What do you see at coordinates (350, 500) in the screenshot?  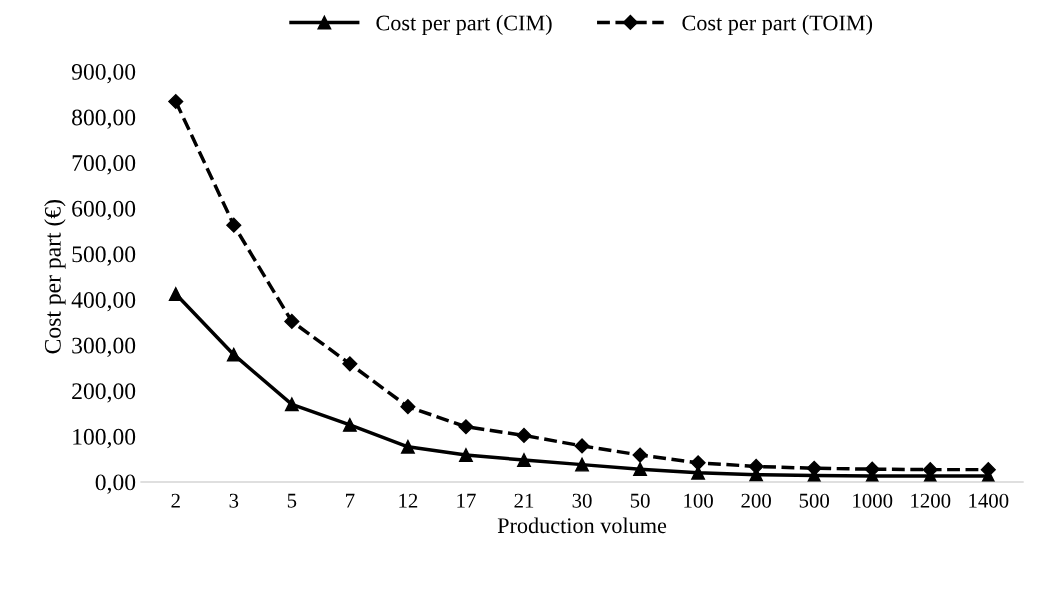 I see `x-tick-label: 7` at bounding box center [350, 500].